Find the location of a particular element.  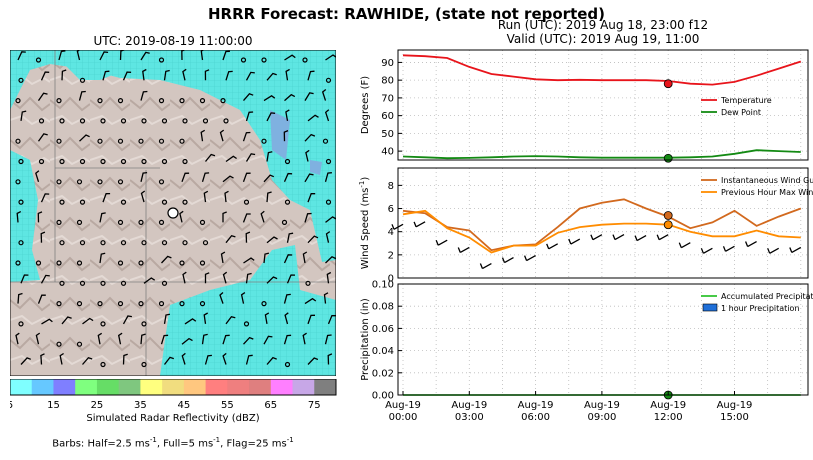

barbs-note-full: , Full=5 ms is located at coordinates (185, 444).